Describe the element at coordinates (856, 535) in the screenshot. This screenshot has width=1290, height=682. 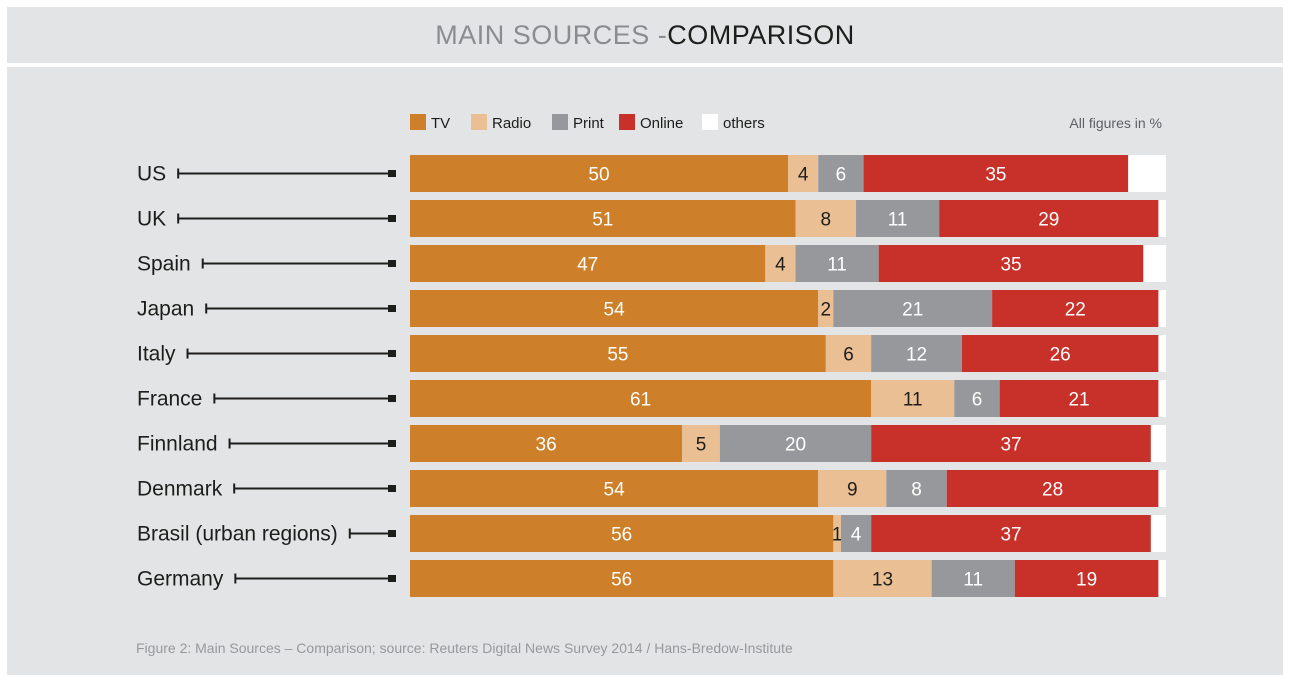
I see `data-label-print: 4` at that location.